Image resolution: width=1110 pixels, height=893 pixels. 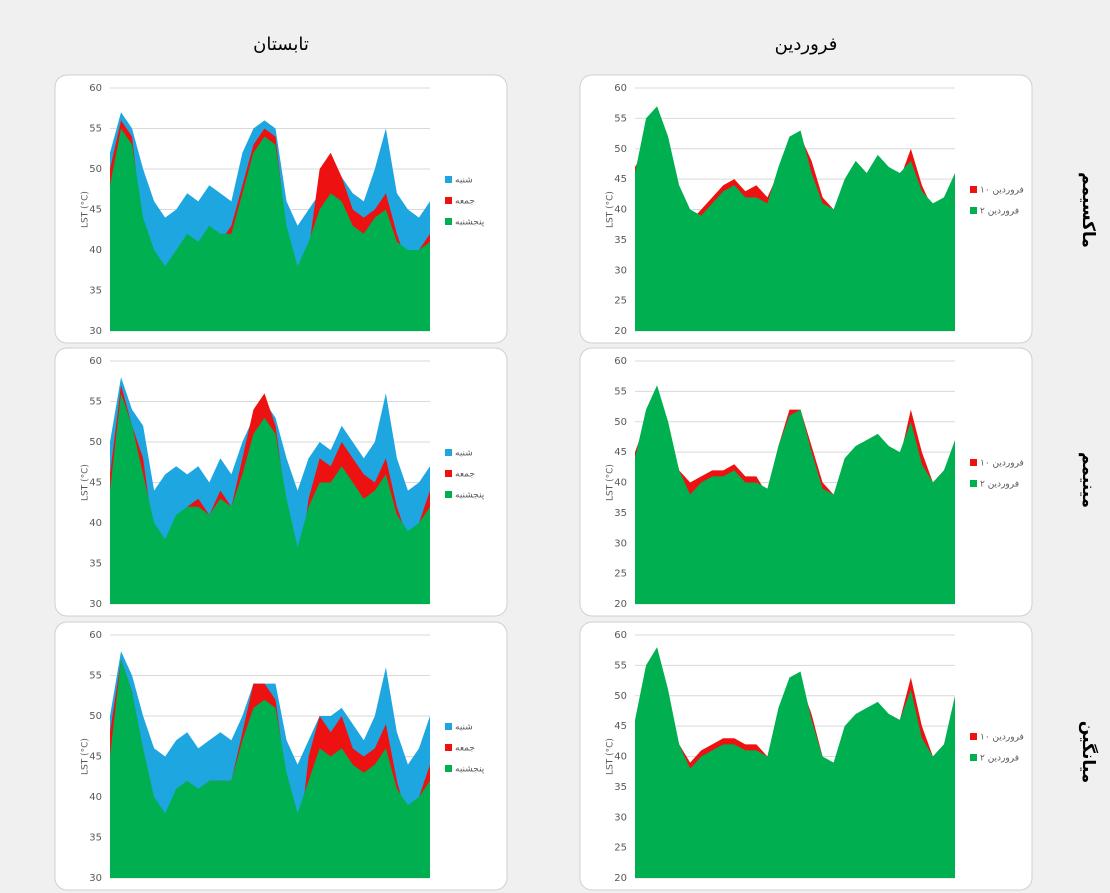 I want to click on row-header: مینیمم, so click(x=1088, y=480).